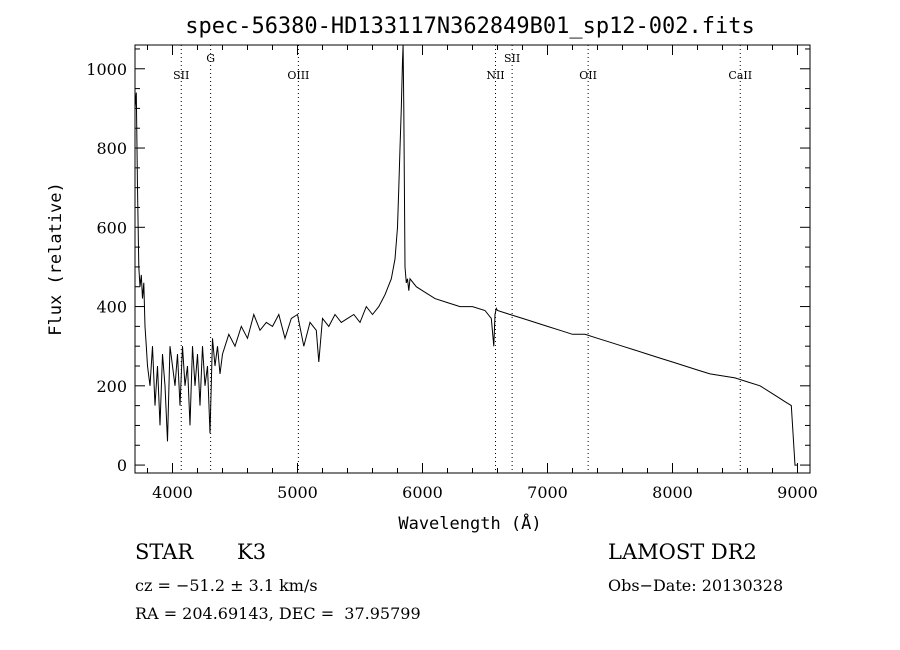 The width and height of the screenshot is (900, 650). What do you see at coordinates (696, 585) in the screenshot?
I see `obs-date: Obs−Date: 20130328` at bounding box center [696, 585].